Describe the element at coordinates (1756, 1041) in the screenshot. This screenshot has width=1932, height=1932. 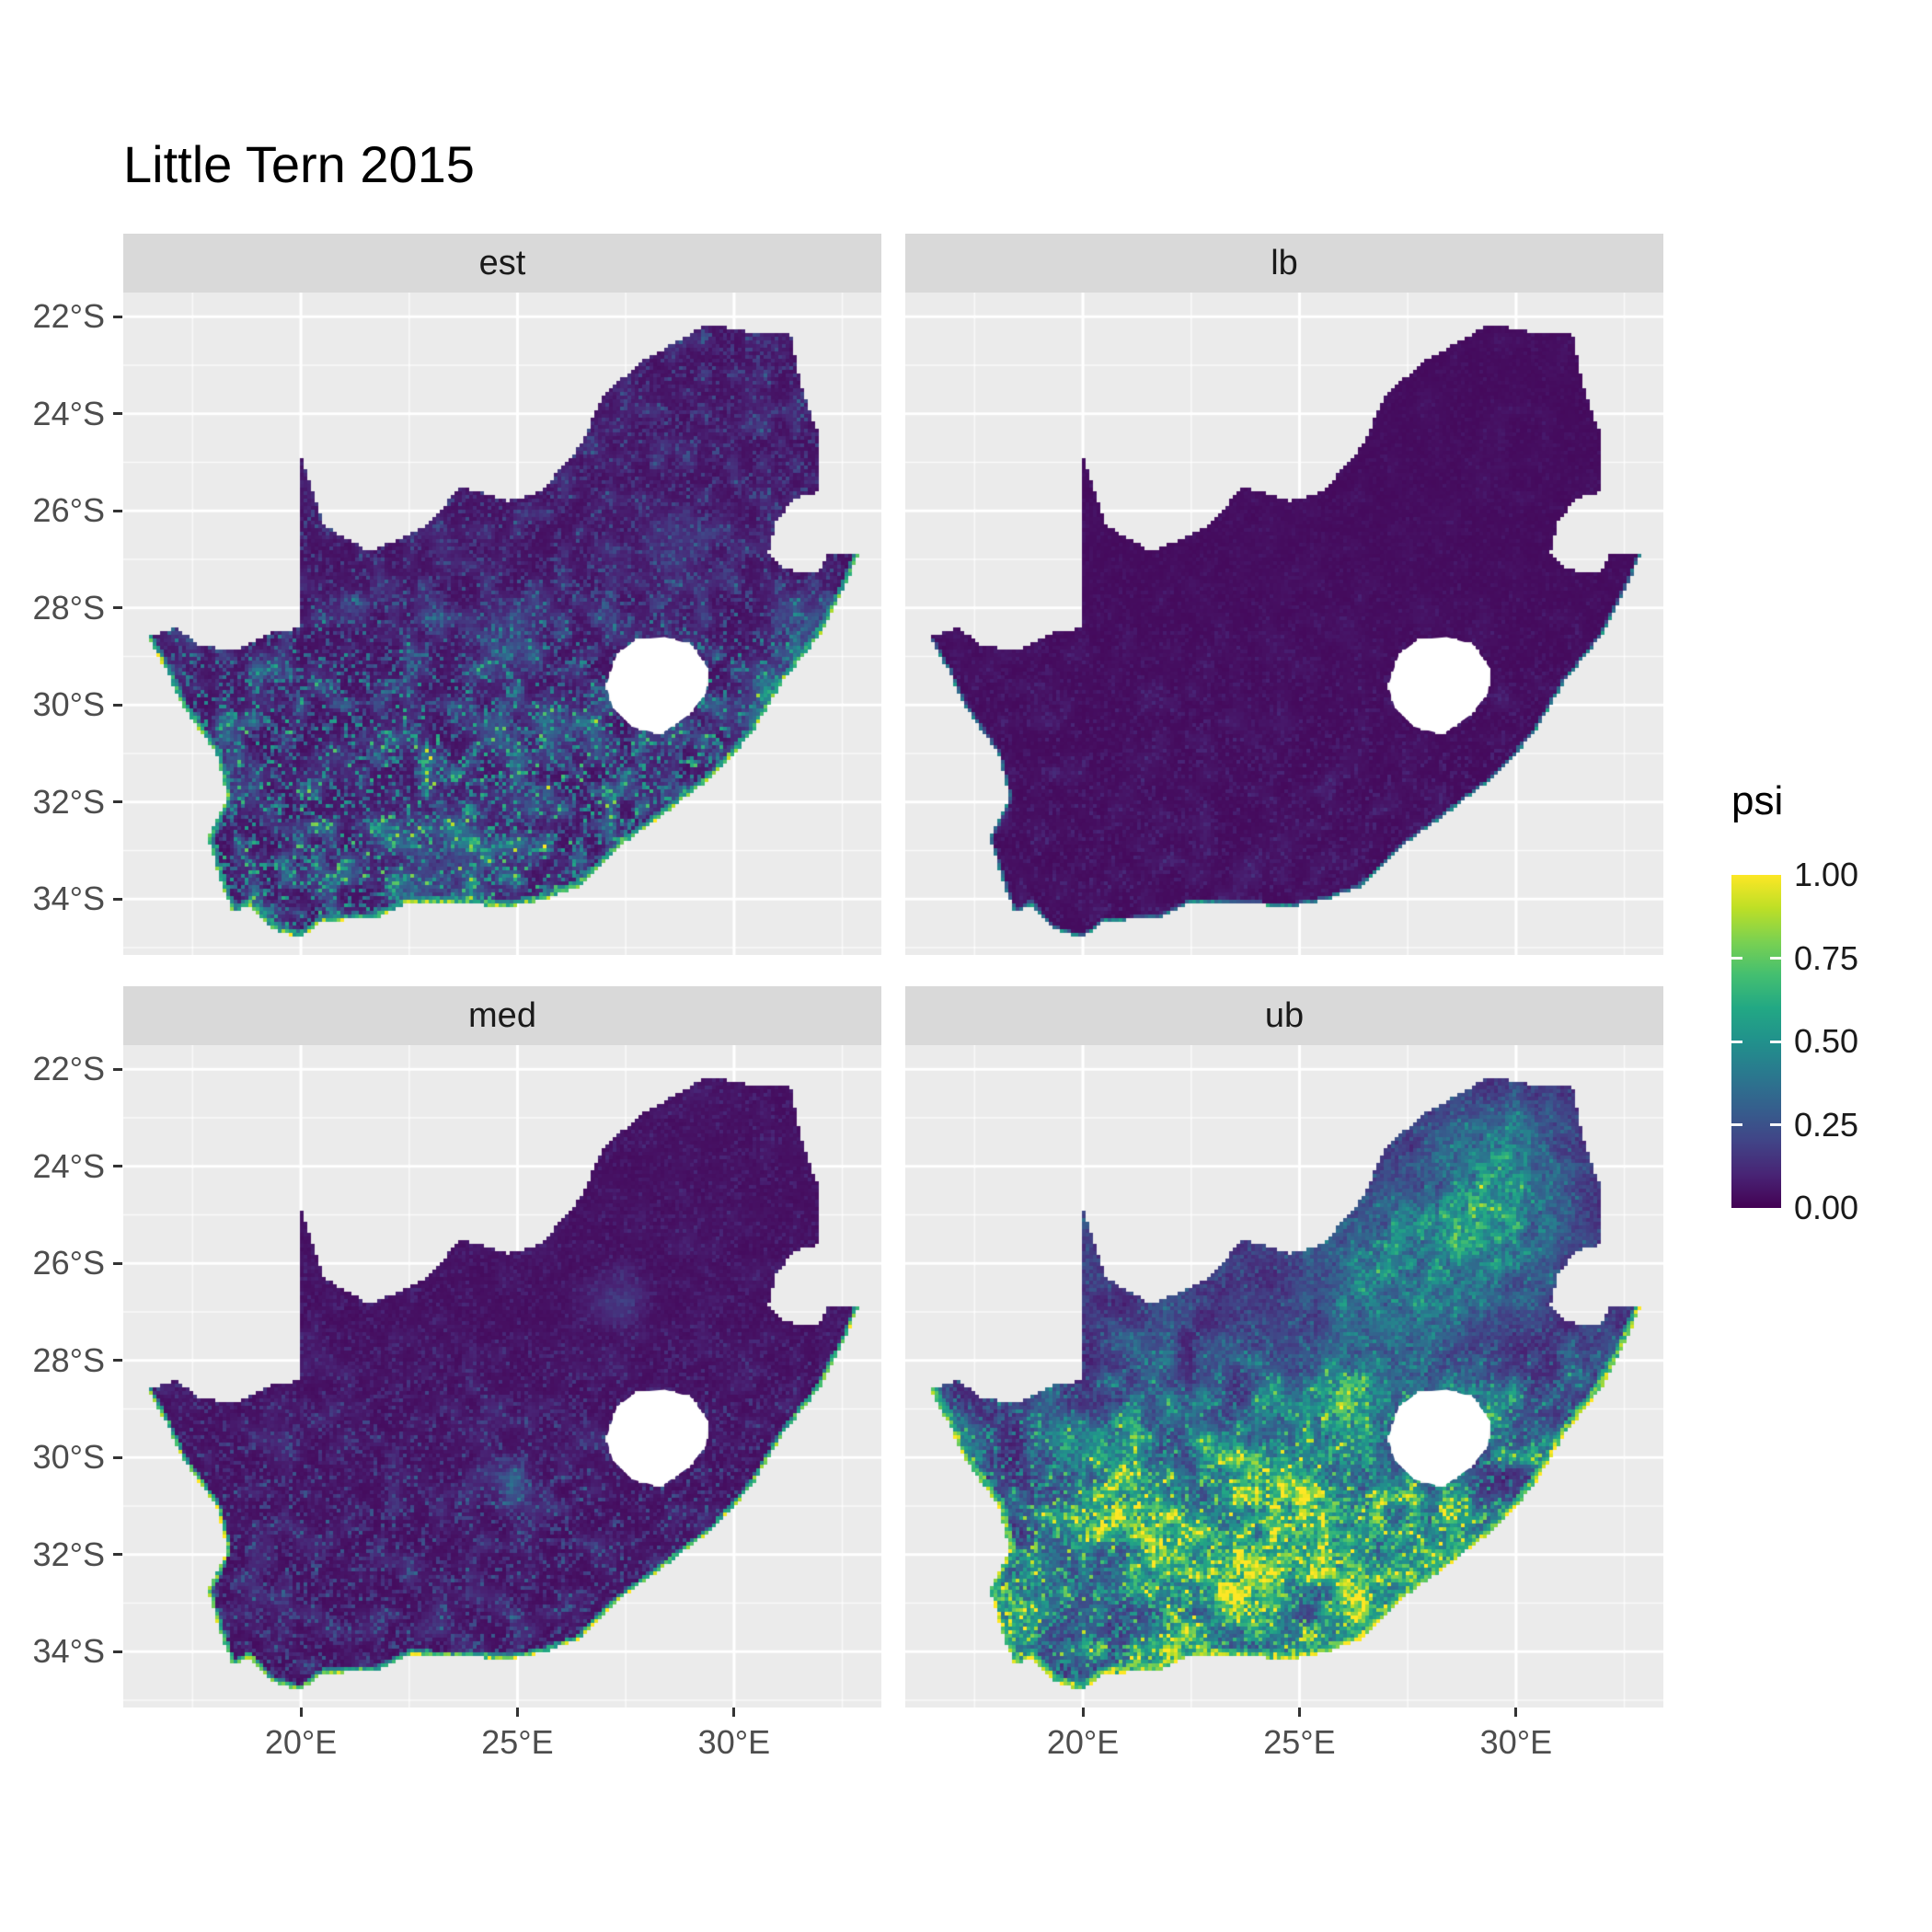
I see `legend-colorbar` at that location.